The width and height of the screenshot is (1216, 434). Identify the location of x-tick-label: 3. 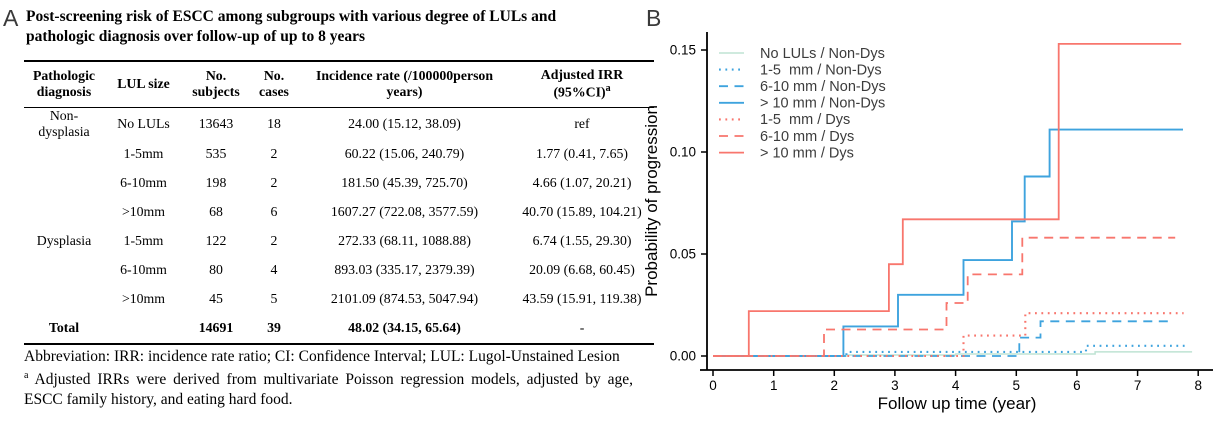
(895, 385).